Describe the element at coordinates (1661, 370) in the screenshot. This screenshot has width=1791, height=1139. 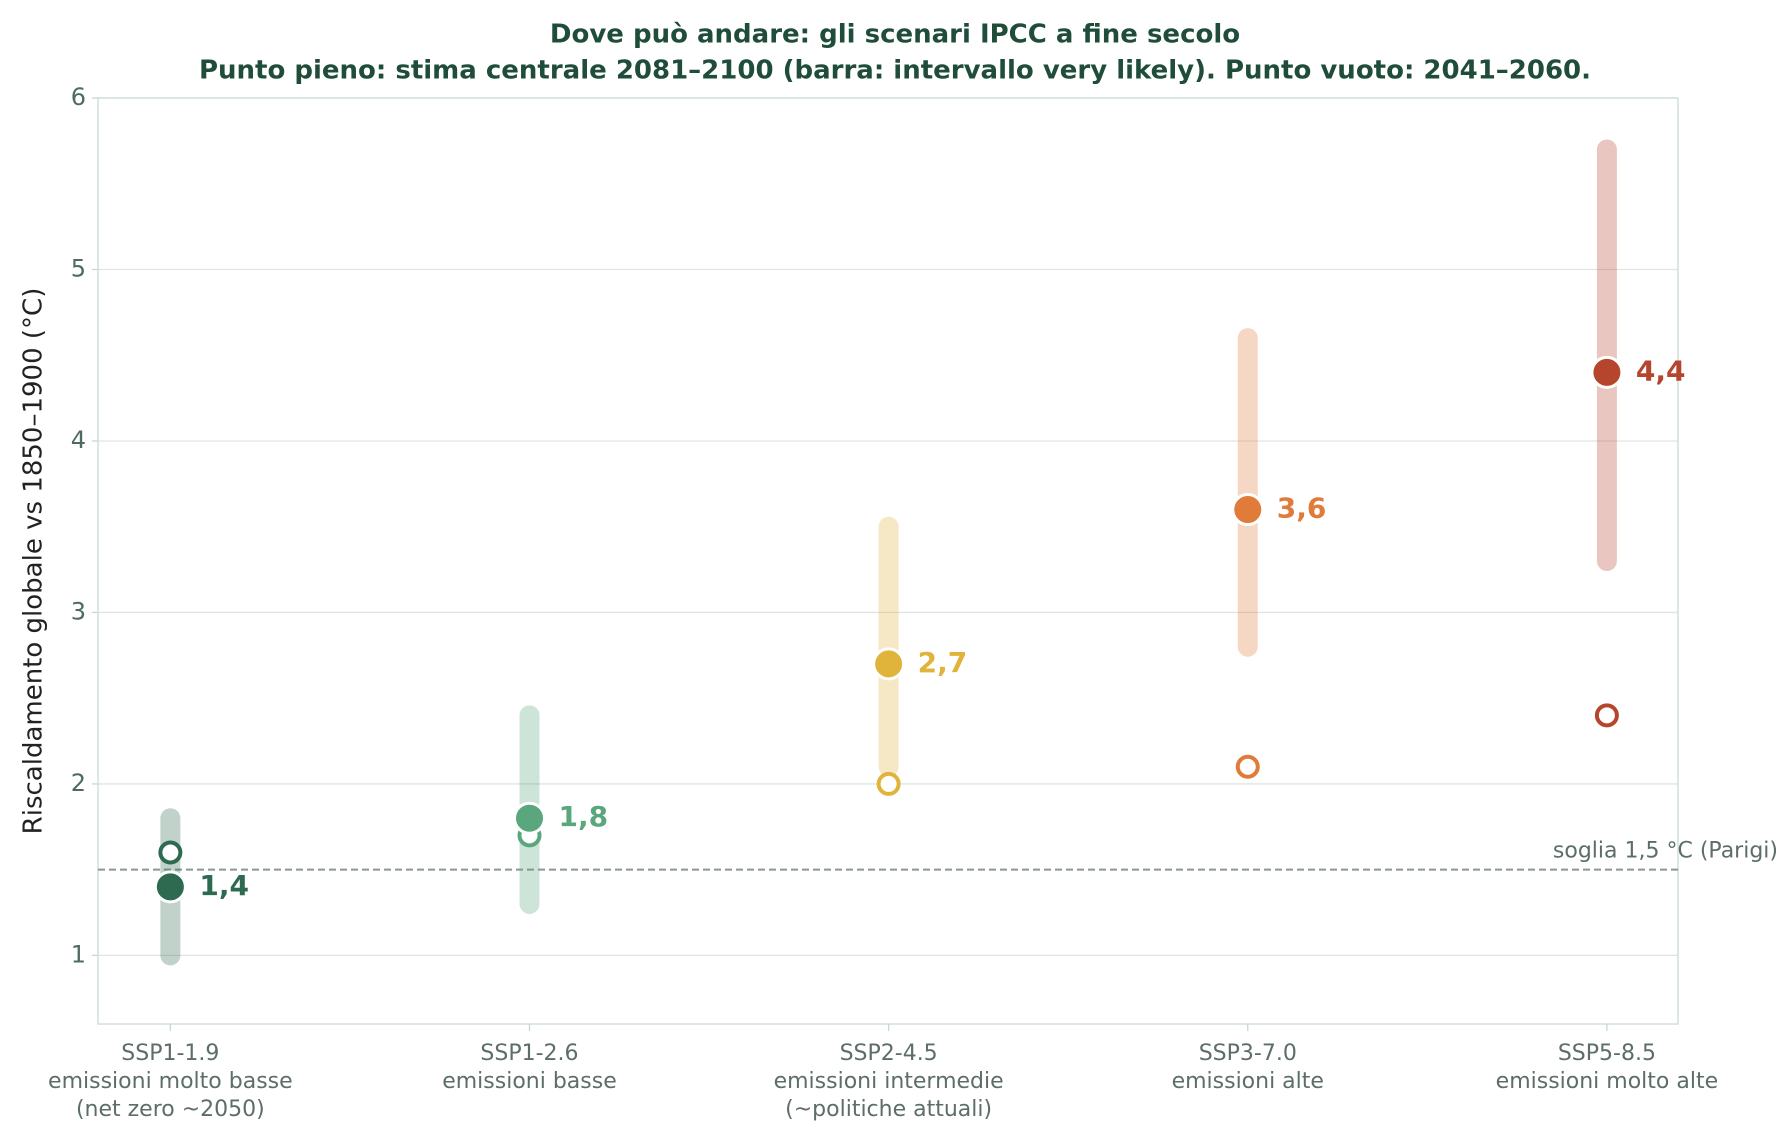
I see `value-label: 4,4` at that location.